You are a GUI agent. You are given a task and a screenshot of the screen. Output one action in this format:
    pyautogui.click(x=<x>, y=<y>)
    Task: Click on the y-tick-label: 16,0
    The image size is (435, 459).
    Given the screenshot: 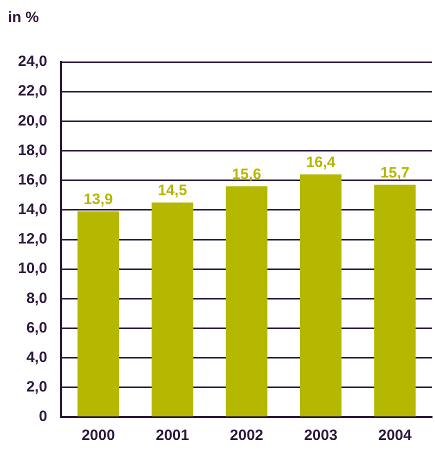 What is the action you would take?
    pyautogui.click(x=33, y=179)
    